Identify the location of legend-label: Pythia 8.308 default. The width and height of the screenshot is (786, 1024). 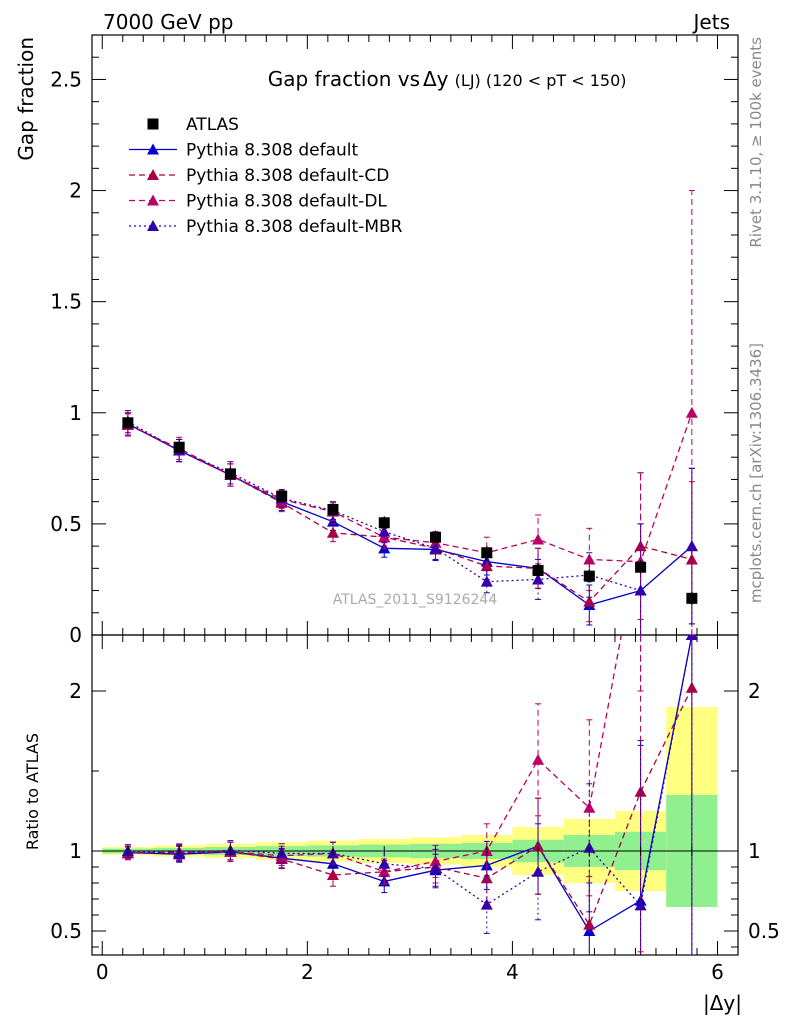
(272, 151).